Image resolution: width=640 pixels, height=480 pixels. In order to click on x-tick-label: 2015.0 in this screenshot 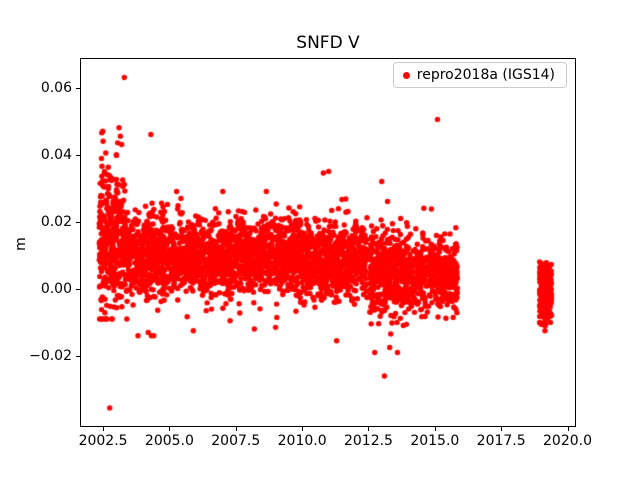, I will do `click(435, 441)`.